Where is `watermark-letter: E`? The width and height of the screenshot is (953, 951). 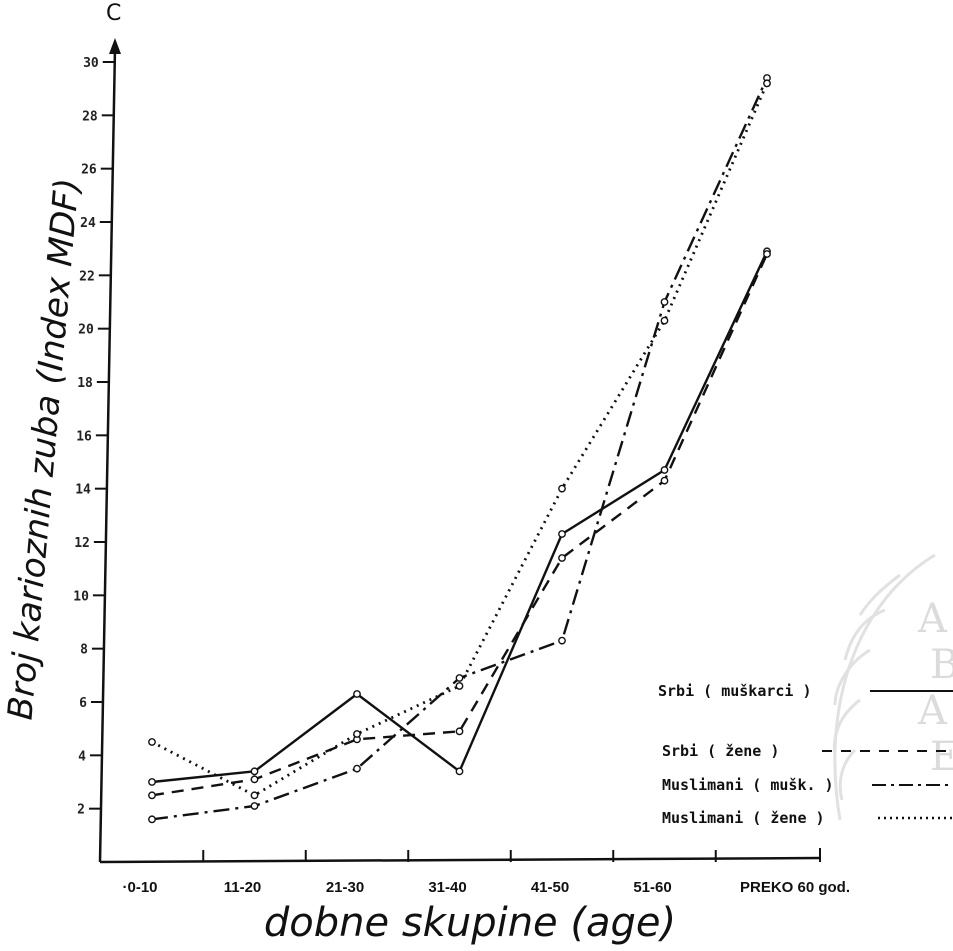
watermark-letter: E is located at coordinates (941, 757).